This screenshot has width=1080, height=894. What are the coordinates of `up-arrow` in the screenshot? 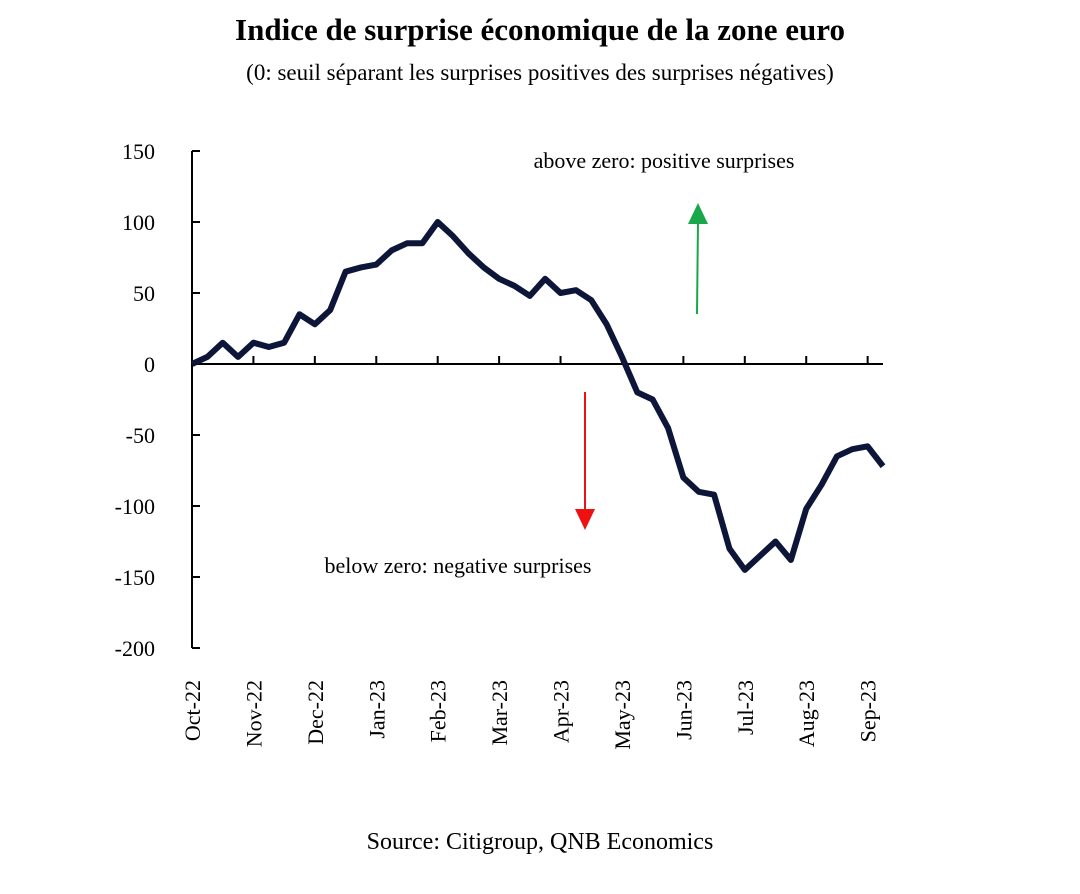 It's located at (697, 267).